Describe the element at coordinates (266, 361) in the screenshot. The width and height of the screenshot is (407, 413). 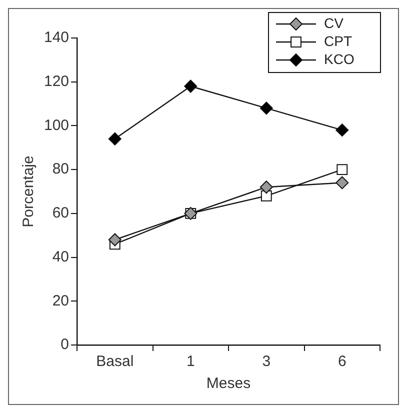
I see `x-tick-label: 3` at that location.